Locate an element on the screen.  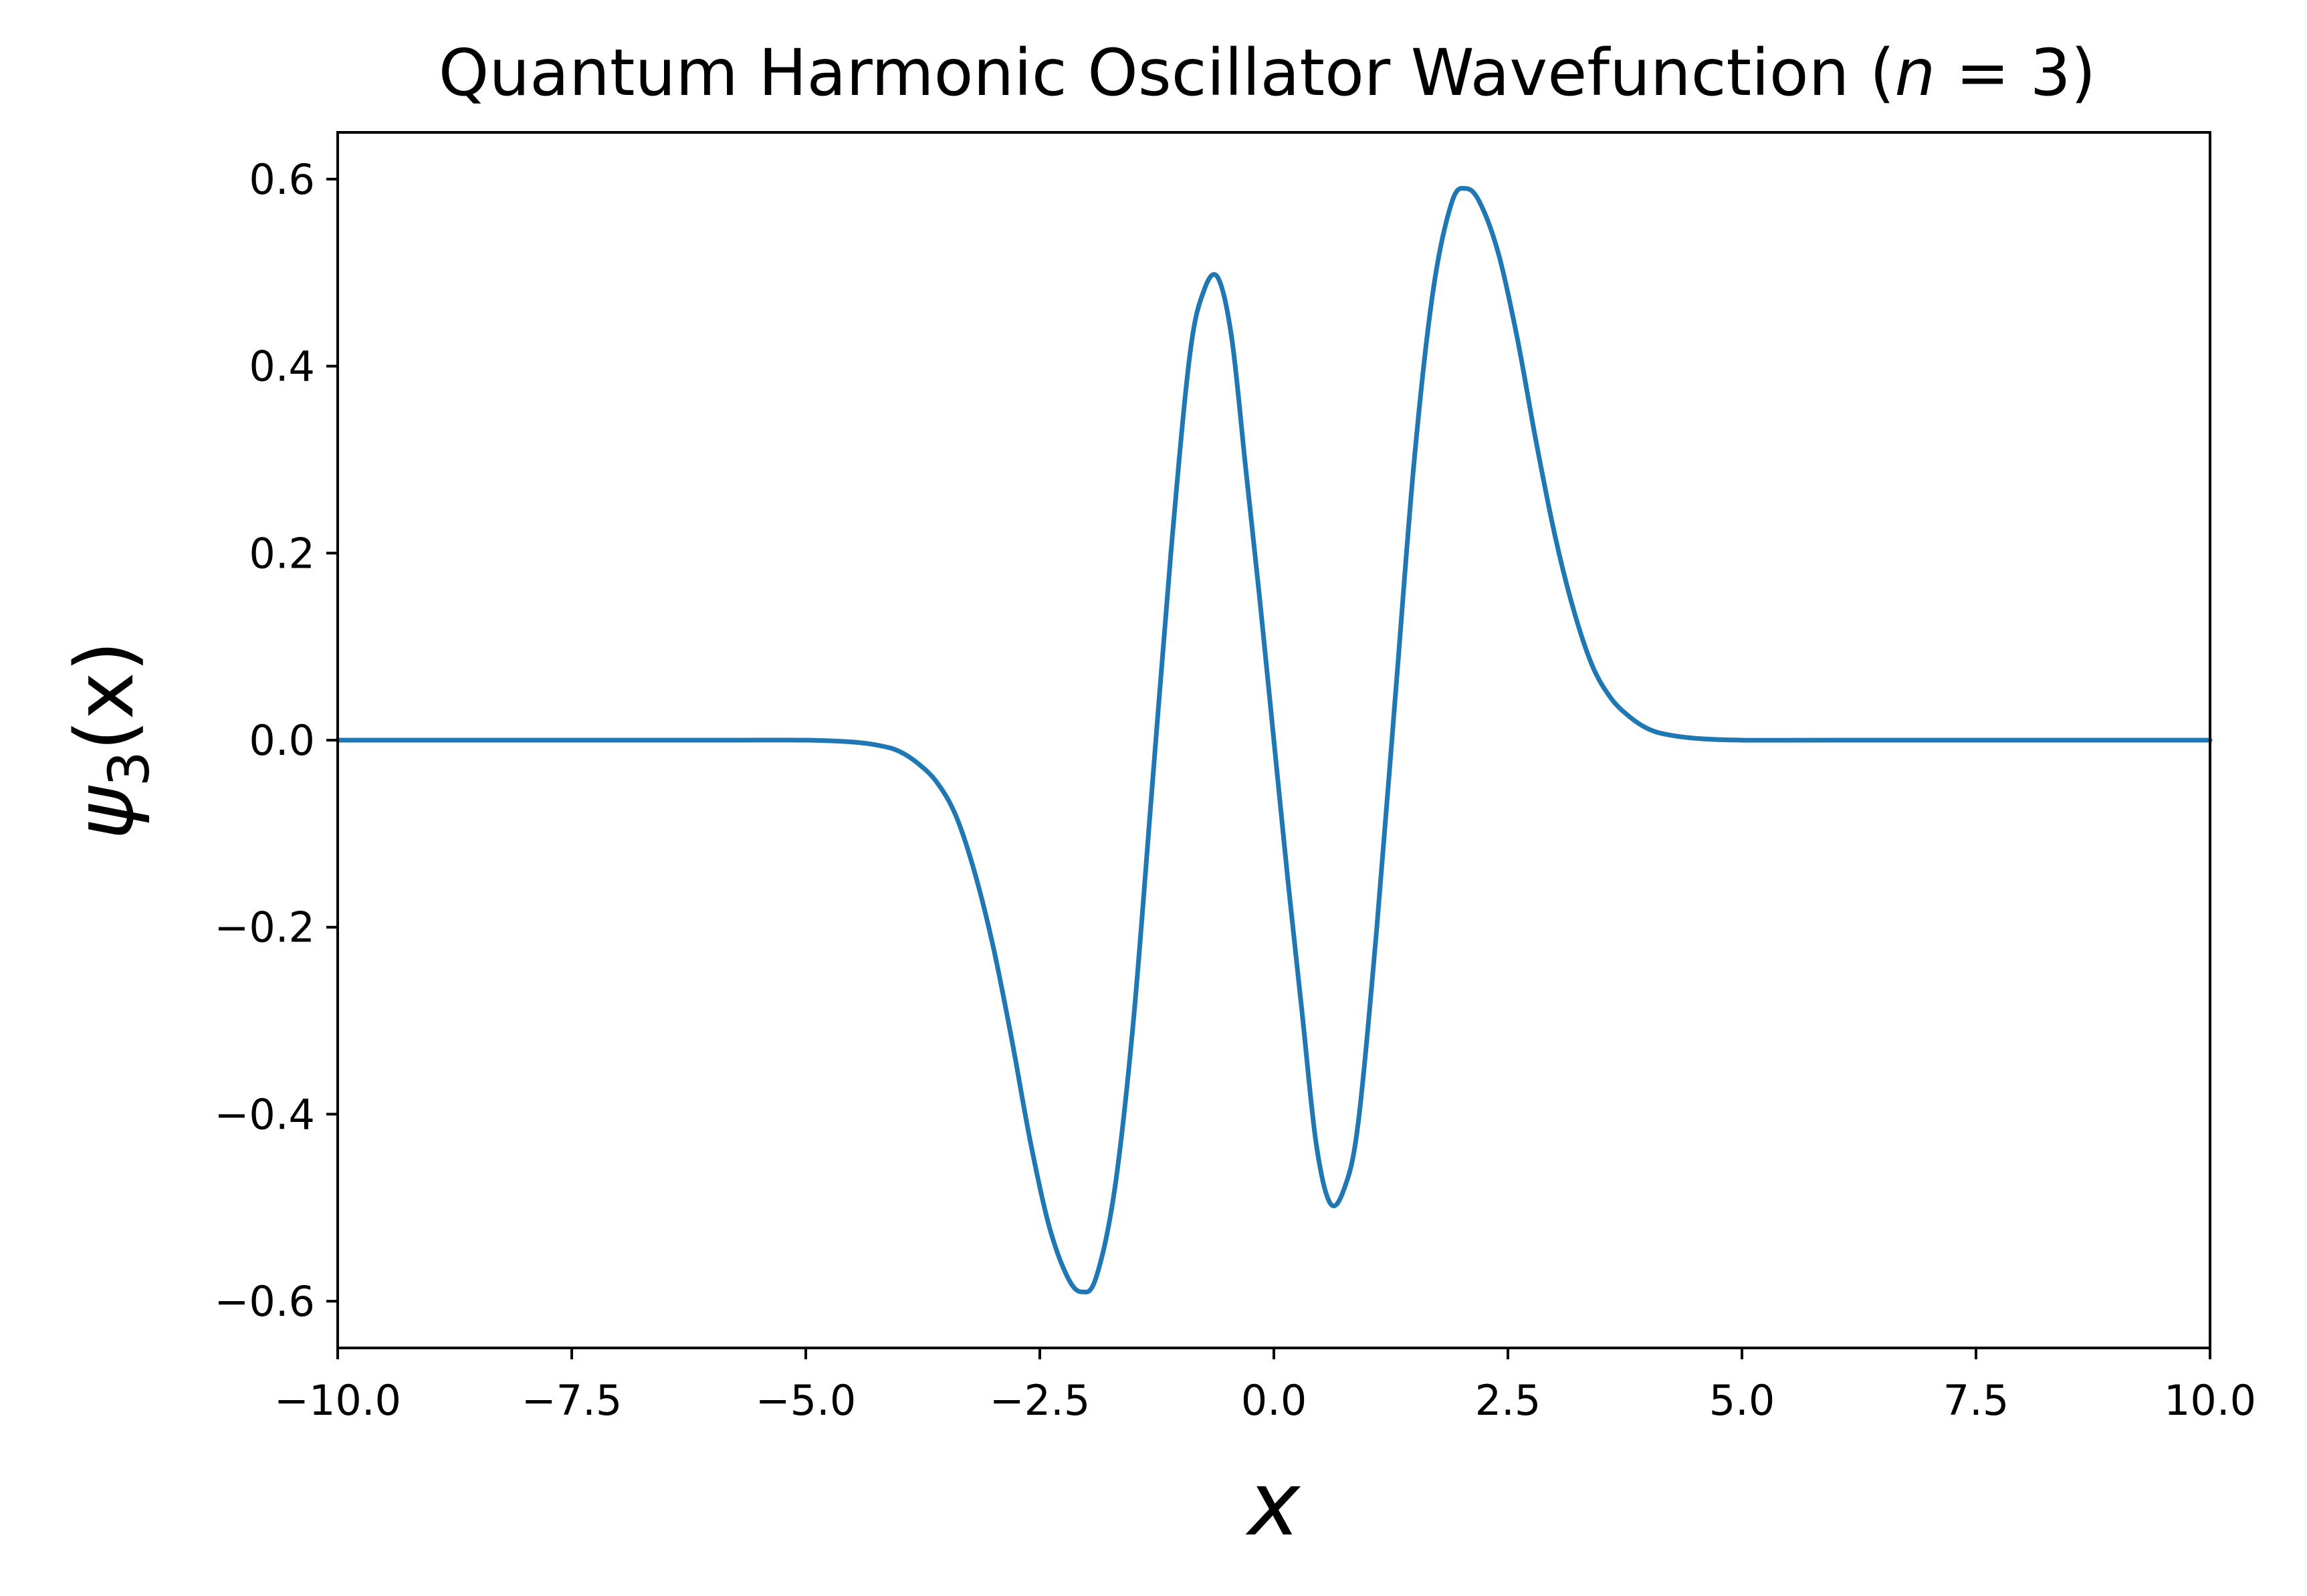
x-tick-label: 5.0 is located at coordinates (1742, 1400).